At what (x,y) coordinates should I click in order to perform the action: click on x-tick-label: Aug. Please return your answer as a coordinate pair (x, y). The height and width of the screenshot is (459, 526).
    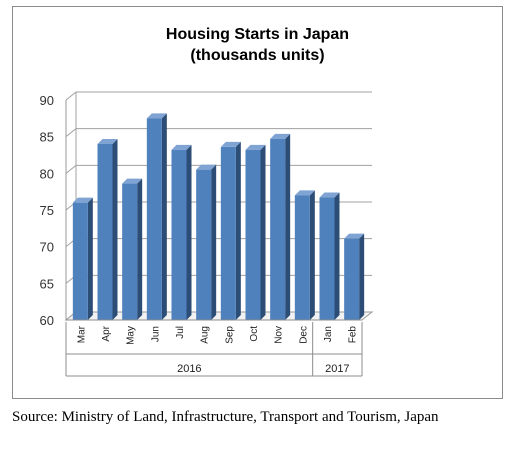
    Looking at the image, I should click on (205, 335).